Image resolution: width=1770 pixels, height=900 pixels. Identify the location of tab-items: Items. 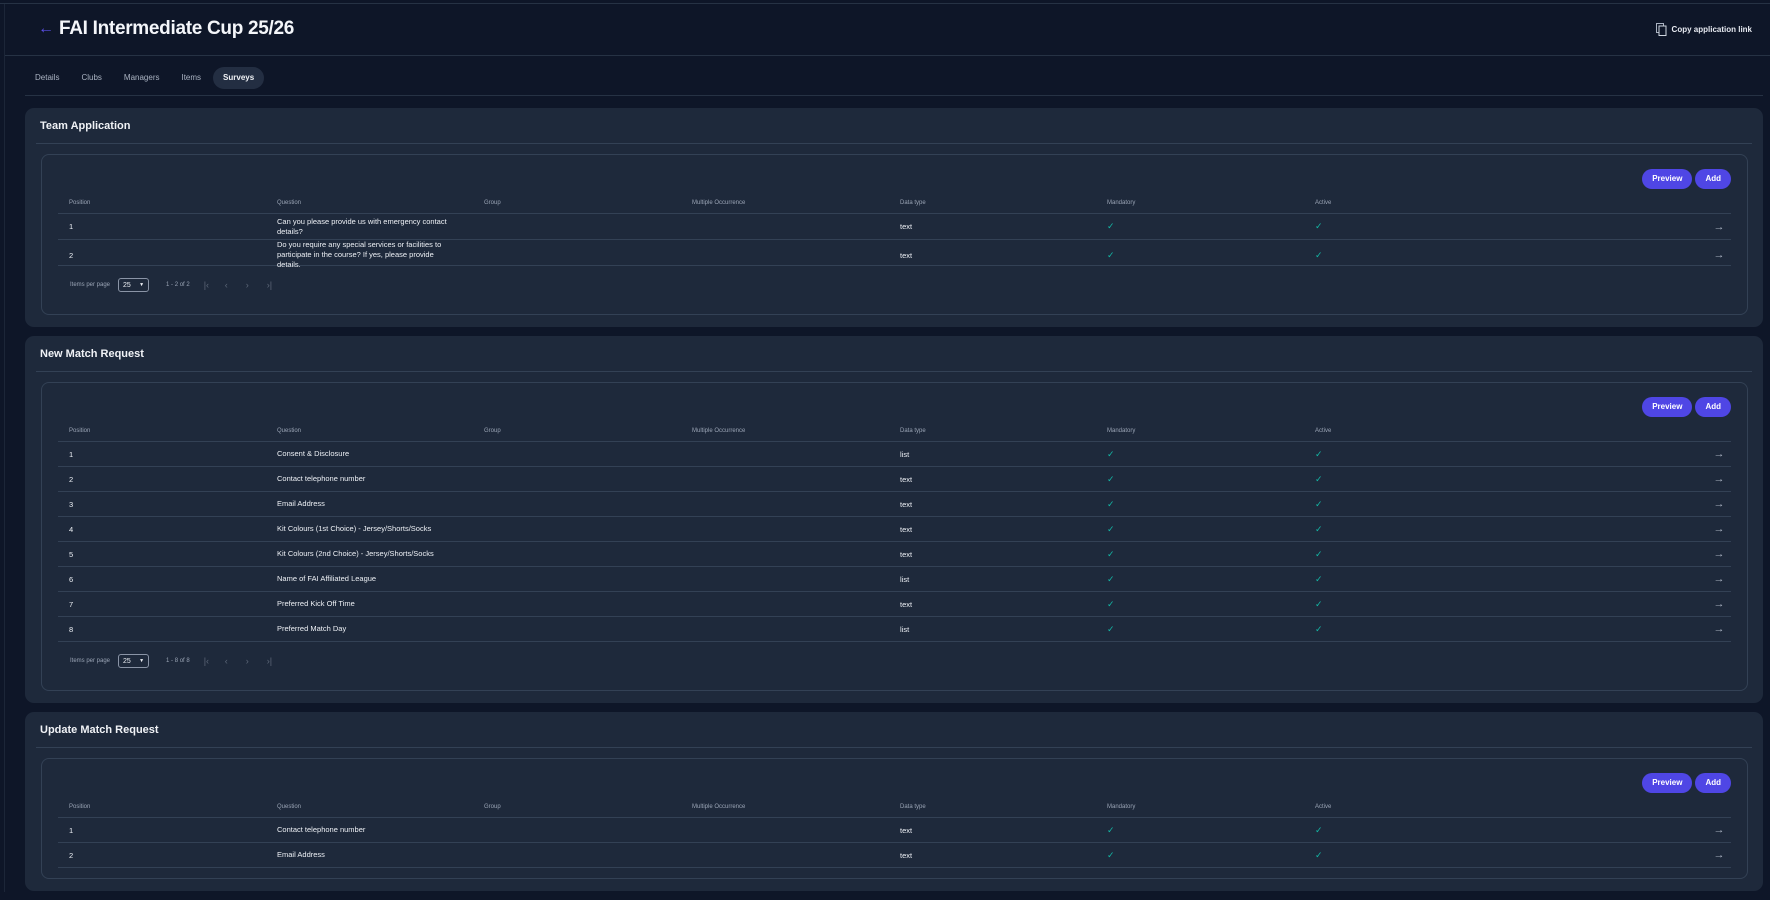
(191, 77).